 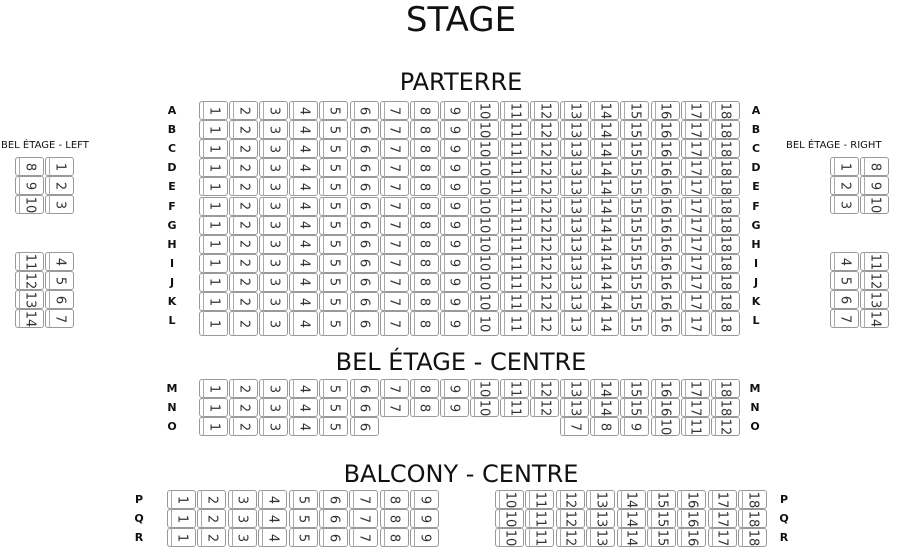 I want to click on seat-E-13: 13, so click(x=575, y=187).